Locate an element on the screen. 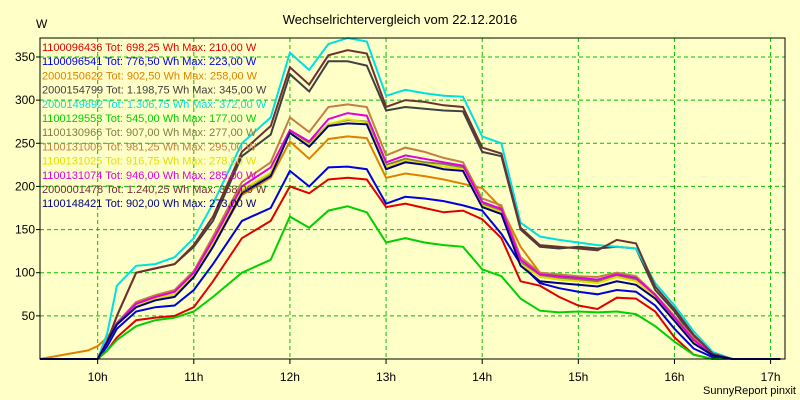 The width and height of the screenshot is (800, 400). x-tick-label: 14h is located at coordinates (482, 377).